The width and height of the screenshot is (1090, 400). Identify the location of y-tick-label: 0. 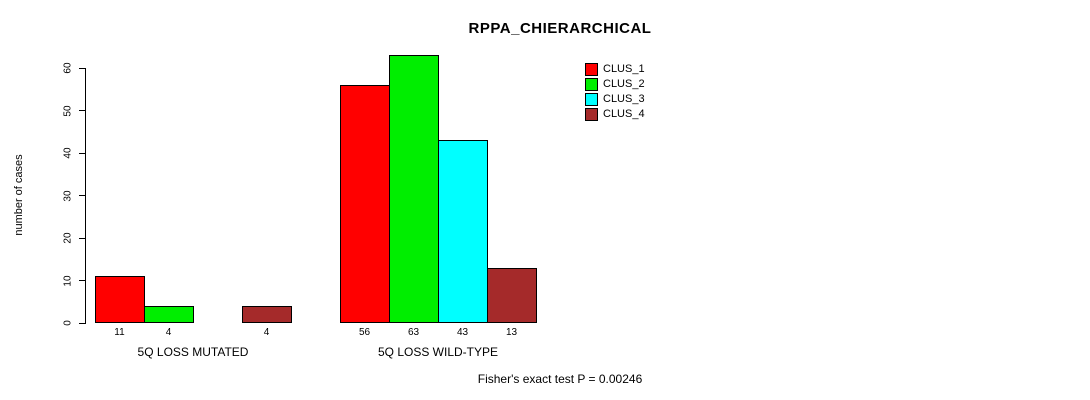
(68, 323).